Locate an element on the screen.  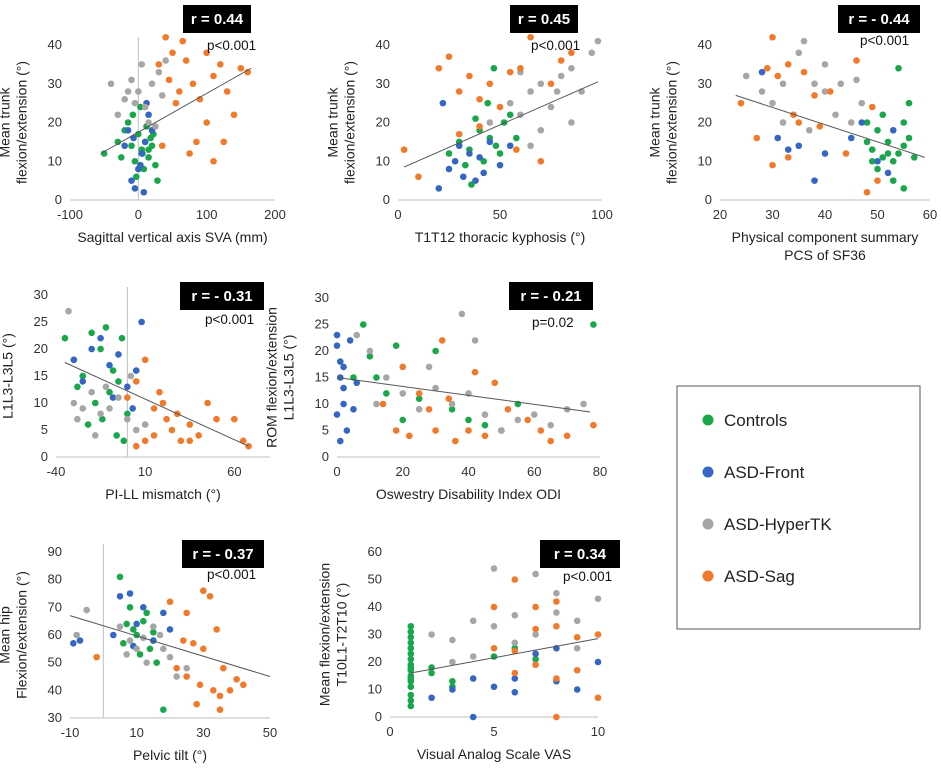
y-tick-label: 15 is located at coordinates (322, 377).